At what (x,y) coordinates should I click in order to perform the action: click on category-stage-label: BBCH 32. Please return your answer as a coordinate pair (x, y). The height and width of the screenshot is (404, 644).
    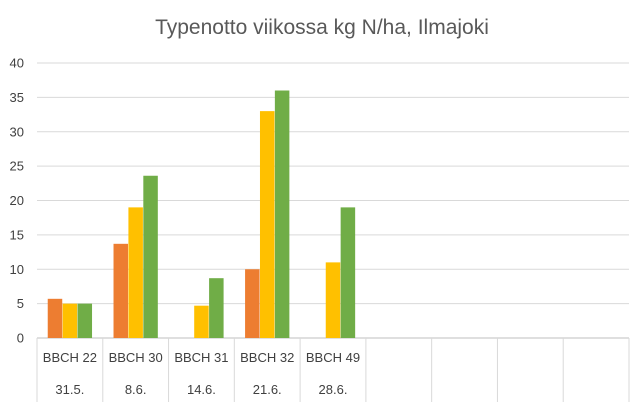
    Looking at the image, I should click on (267, 357).